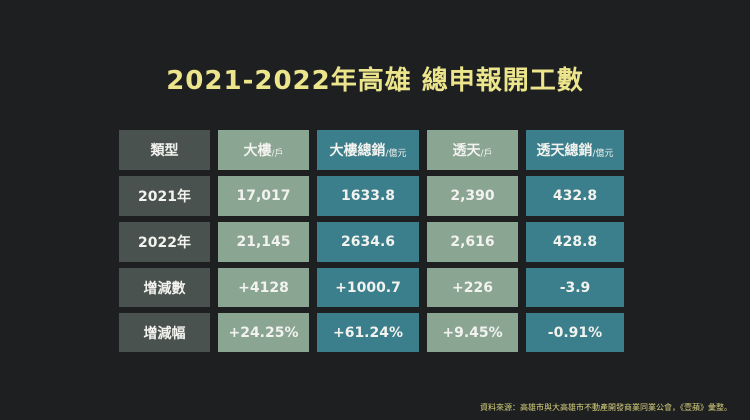 Image resolution: width=750 pixels, height=420 pixels. Describe the element at coordinates (263, 287) in the screenshot. I see `table-cell: +4128` at that location.